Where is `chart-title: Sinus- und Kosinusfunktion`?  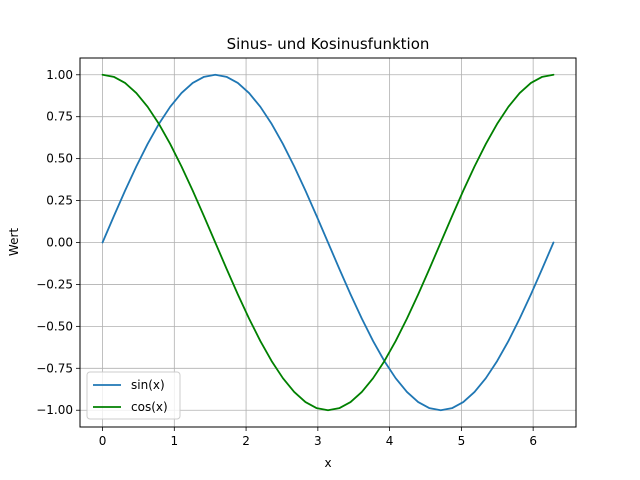
chart-title: Sinus- und Kosinusfunktion is located at coordinates (328, 44).